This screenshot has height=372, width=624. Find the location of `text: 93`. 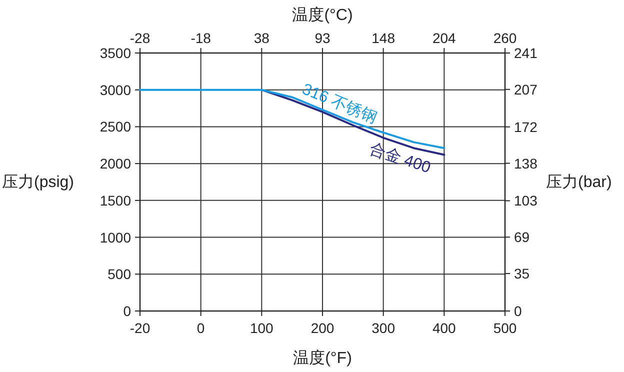

text: 93 is located at coordinates (322, 38).